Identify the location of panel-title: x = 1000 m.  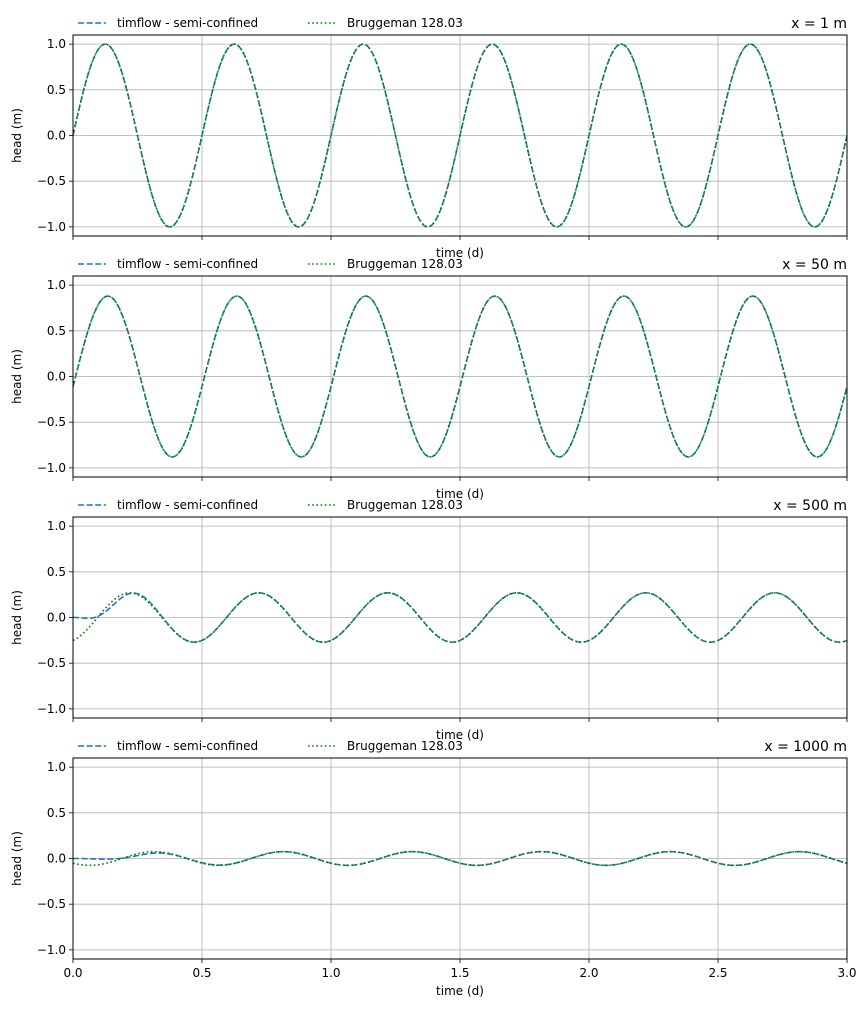
(805, 747).